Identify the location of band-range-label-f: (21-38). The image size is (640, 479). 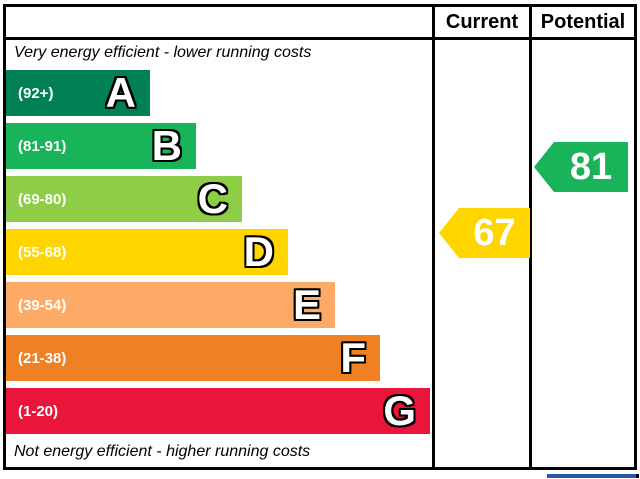
(42, 358).